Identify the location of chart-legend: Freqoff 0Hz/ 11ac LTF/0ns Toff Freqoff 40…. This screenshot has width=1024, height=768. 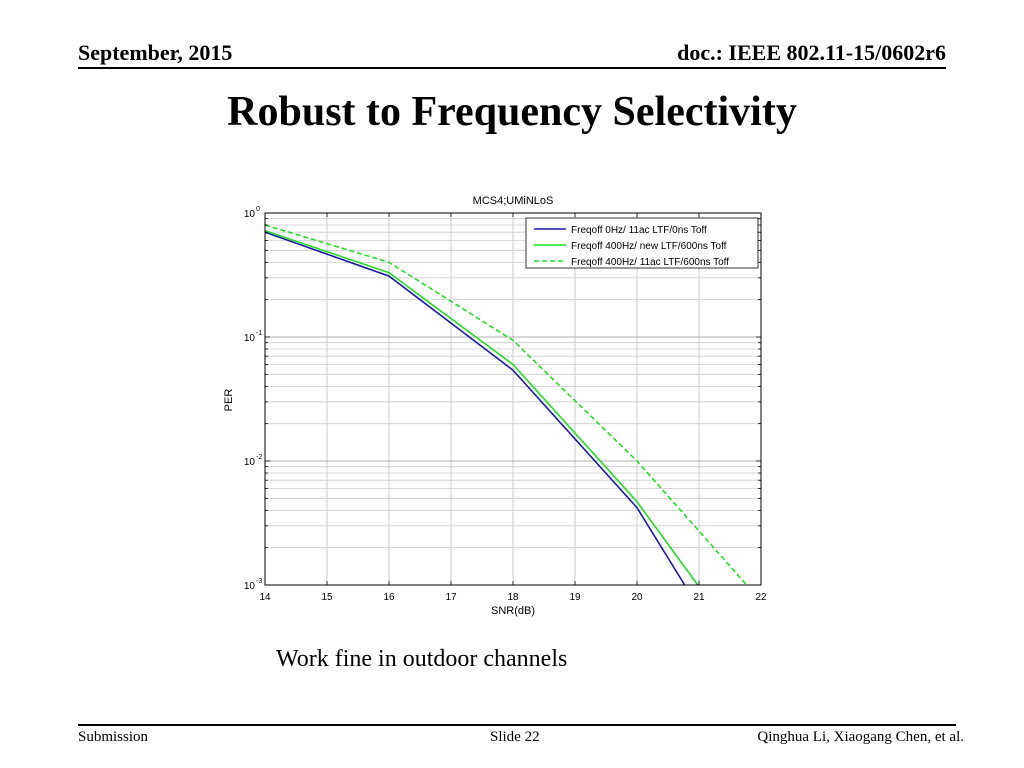
(642, 243).